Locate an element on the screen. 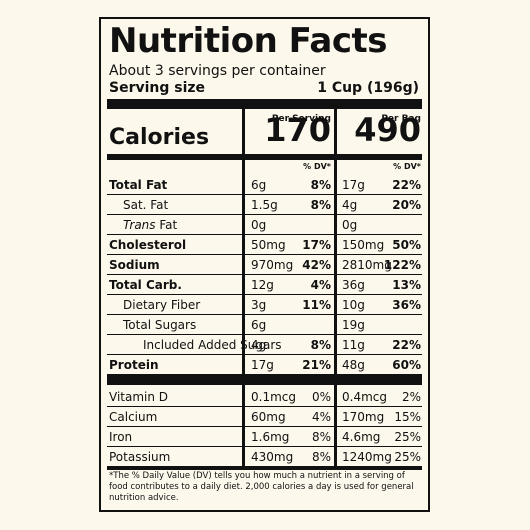  serving-amount: 17g is located at coordinates (262, 365).